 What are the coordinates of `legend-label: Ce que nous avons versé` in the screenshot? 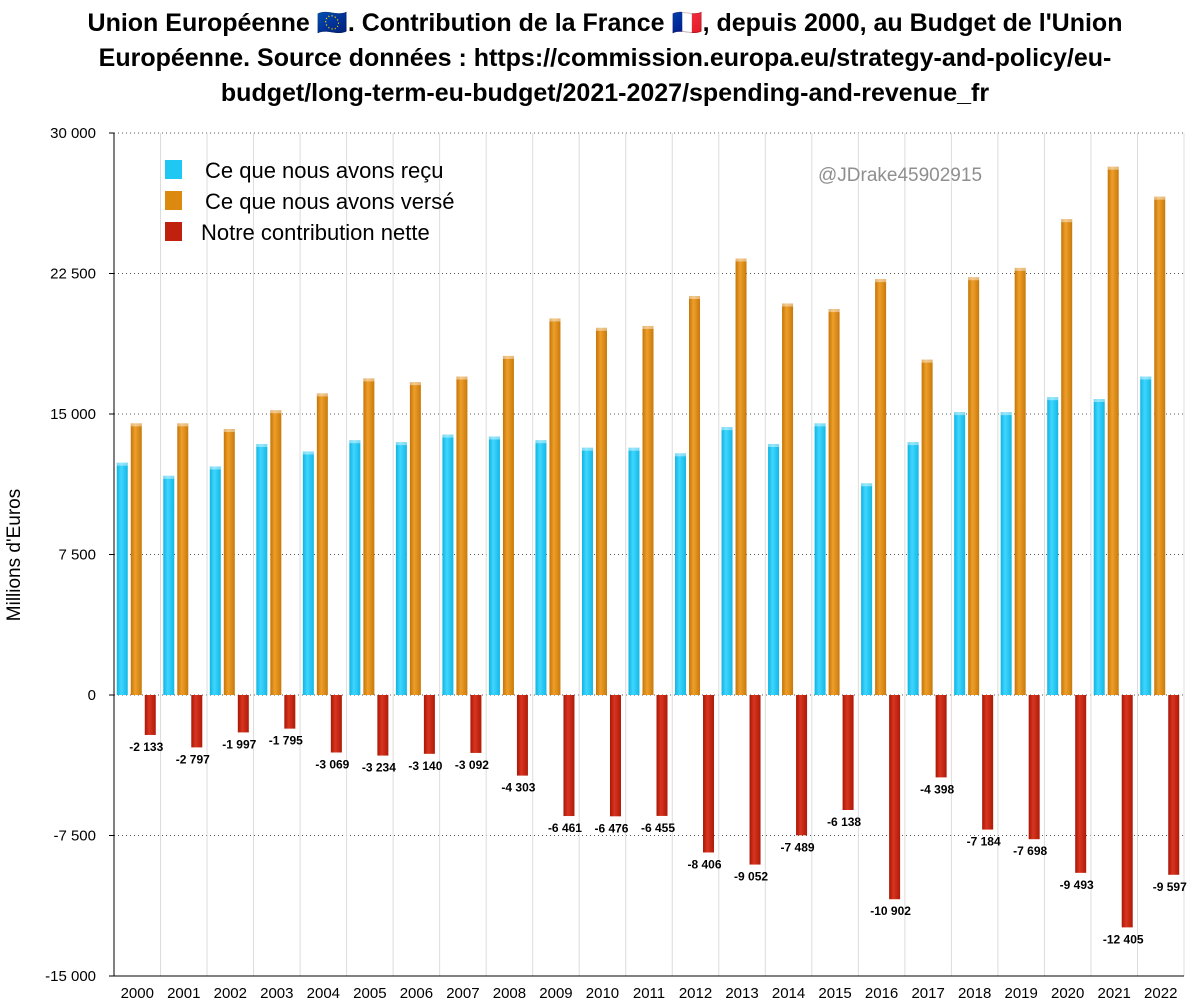 It's located at (330, 201).